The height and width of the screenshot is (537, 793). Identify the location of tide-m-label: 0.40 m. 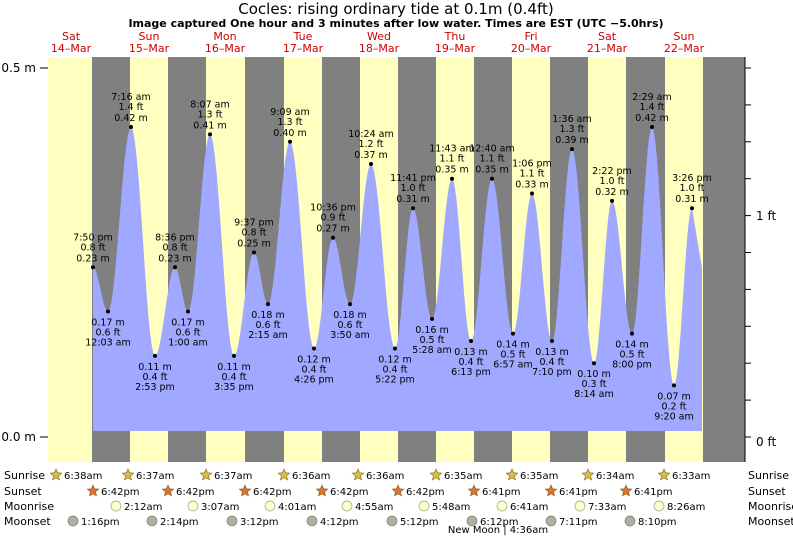
(289, 133).